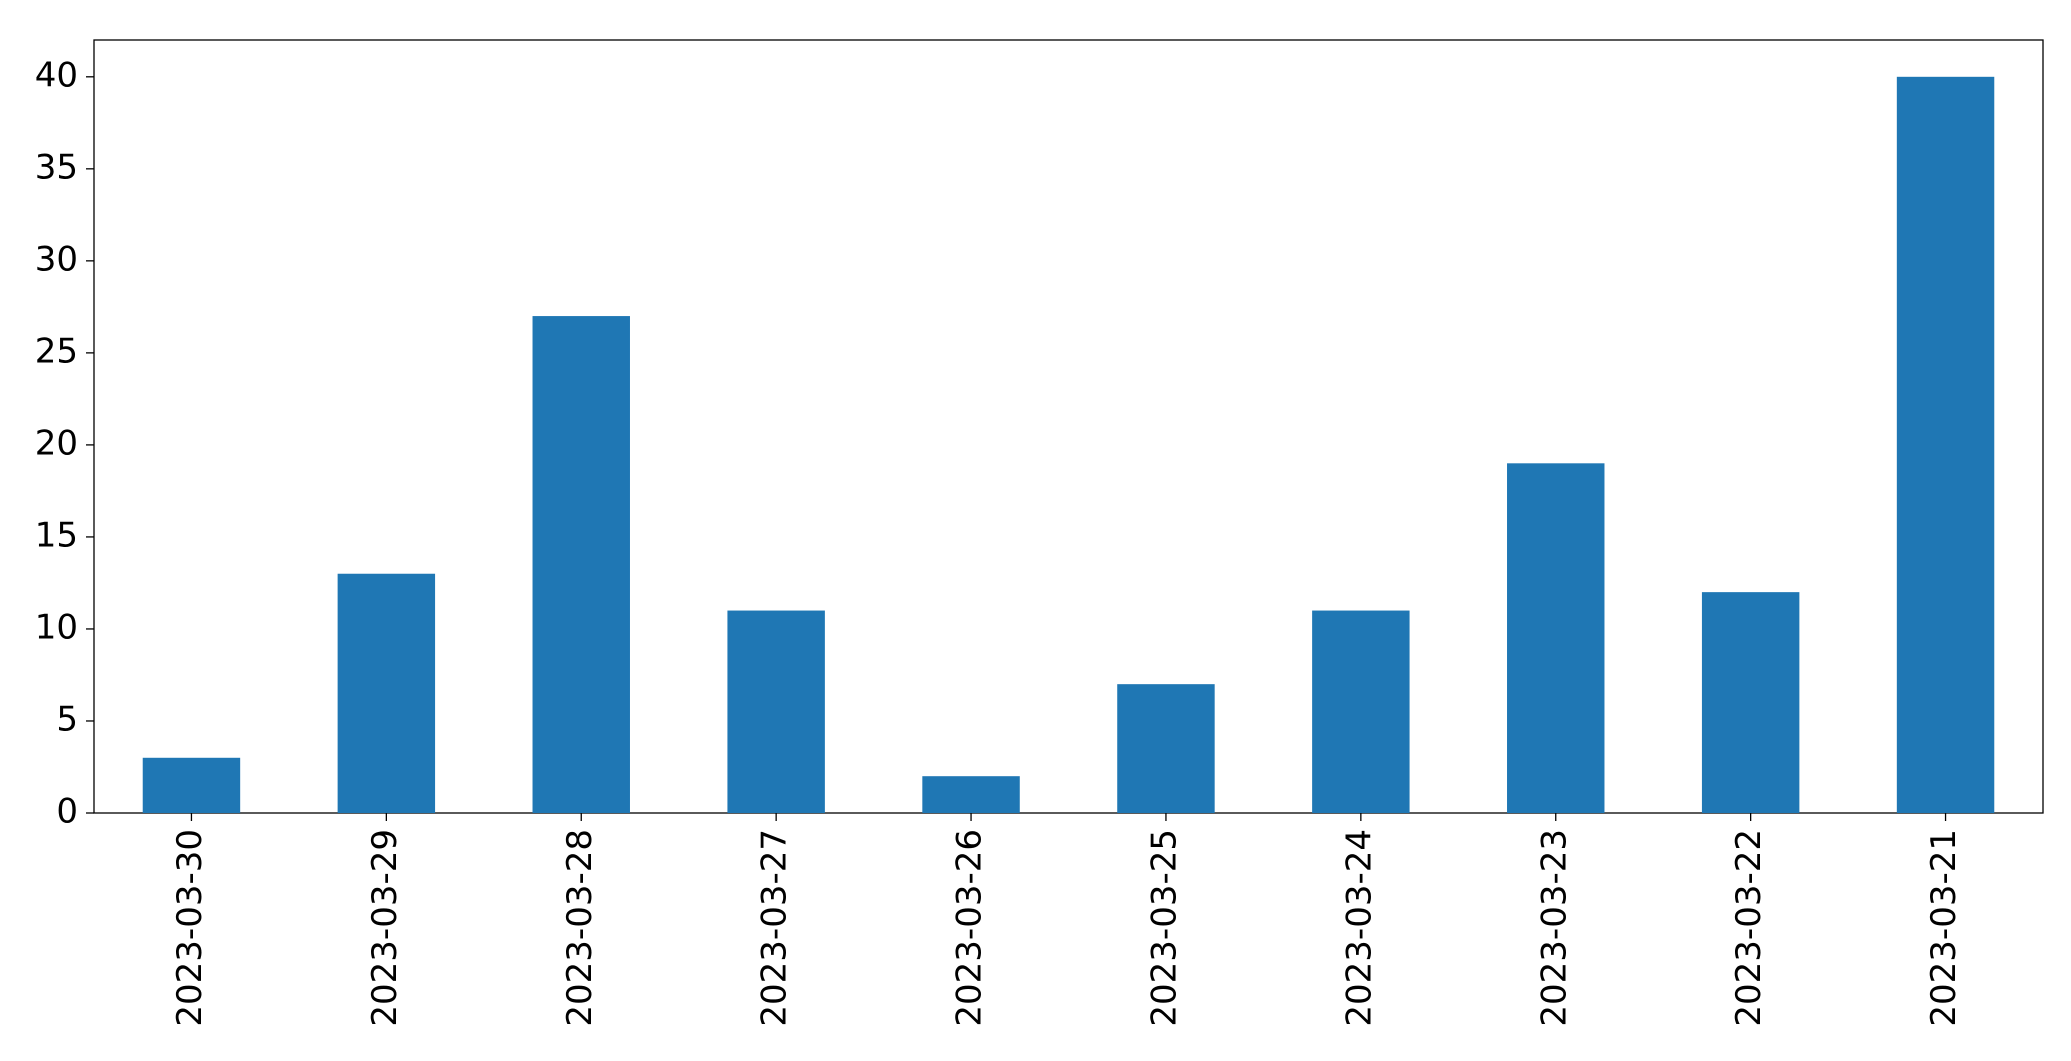 The height and width of the screenshot is (1061, 2071). I want to click on x-tick-label: 2023-03-24, so click(1359, 928).